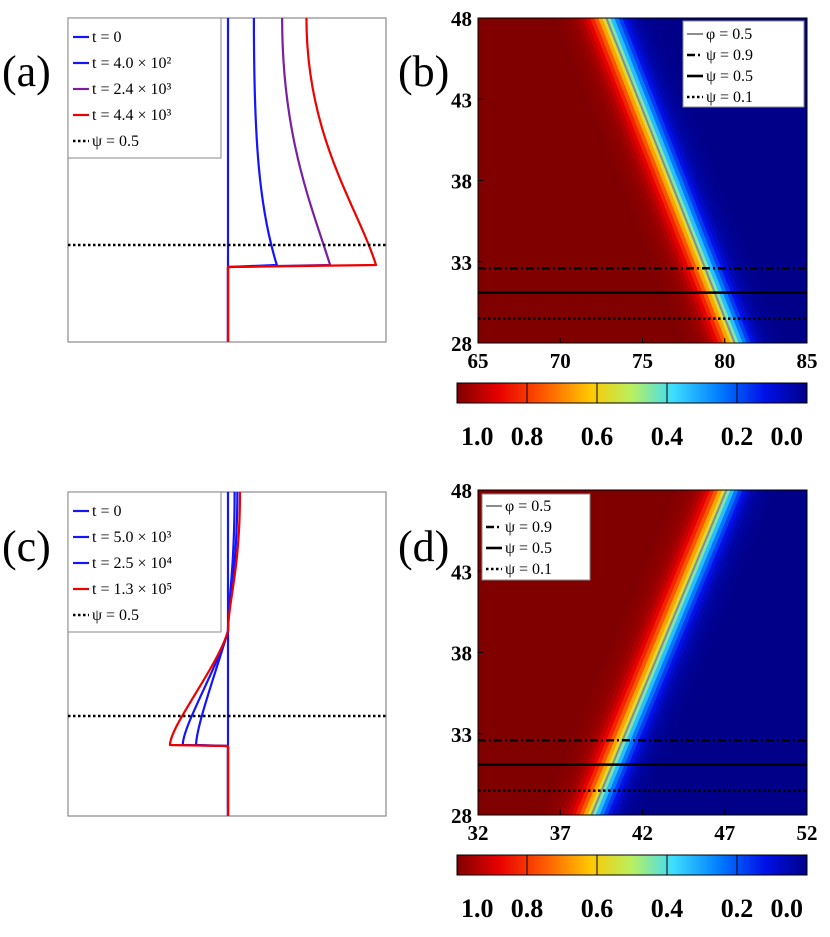 This screenshot has width=830, height=937. Describe the element at coordinates (423, 546) in the screenshot. I see `panel-d-tag: (d)` at that location.